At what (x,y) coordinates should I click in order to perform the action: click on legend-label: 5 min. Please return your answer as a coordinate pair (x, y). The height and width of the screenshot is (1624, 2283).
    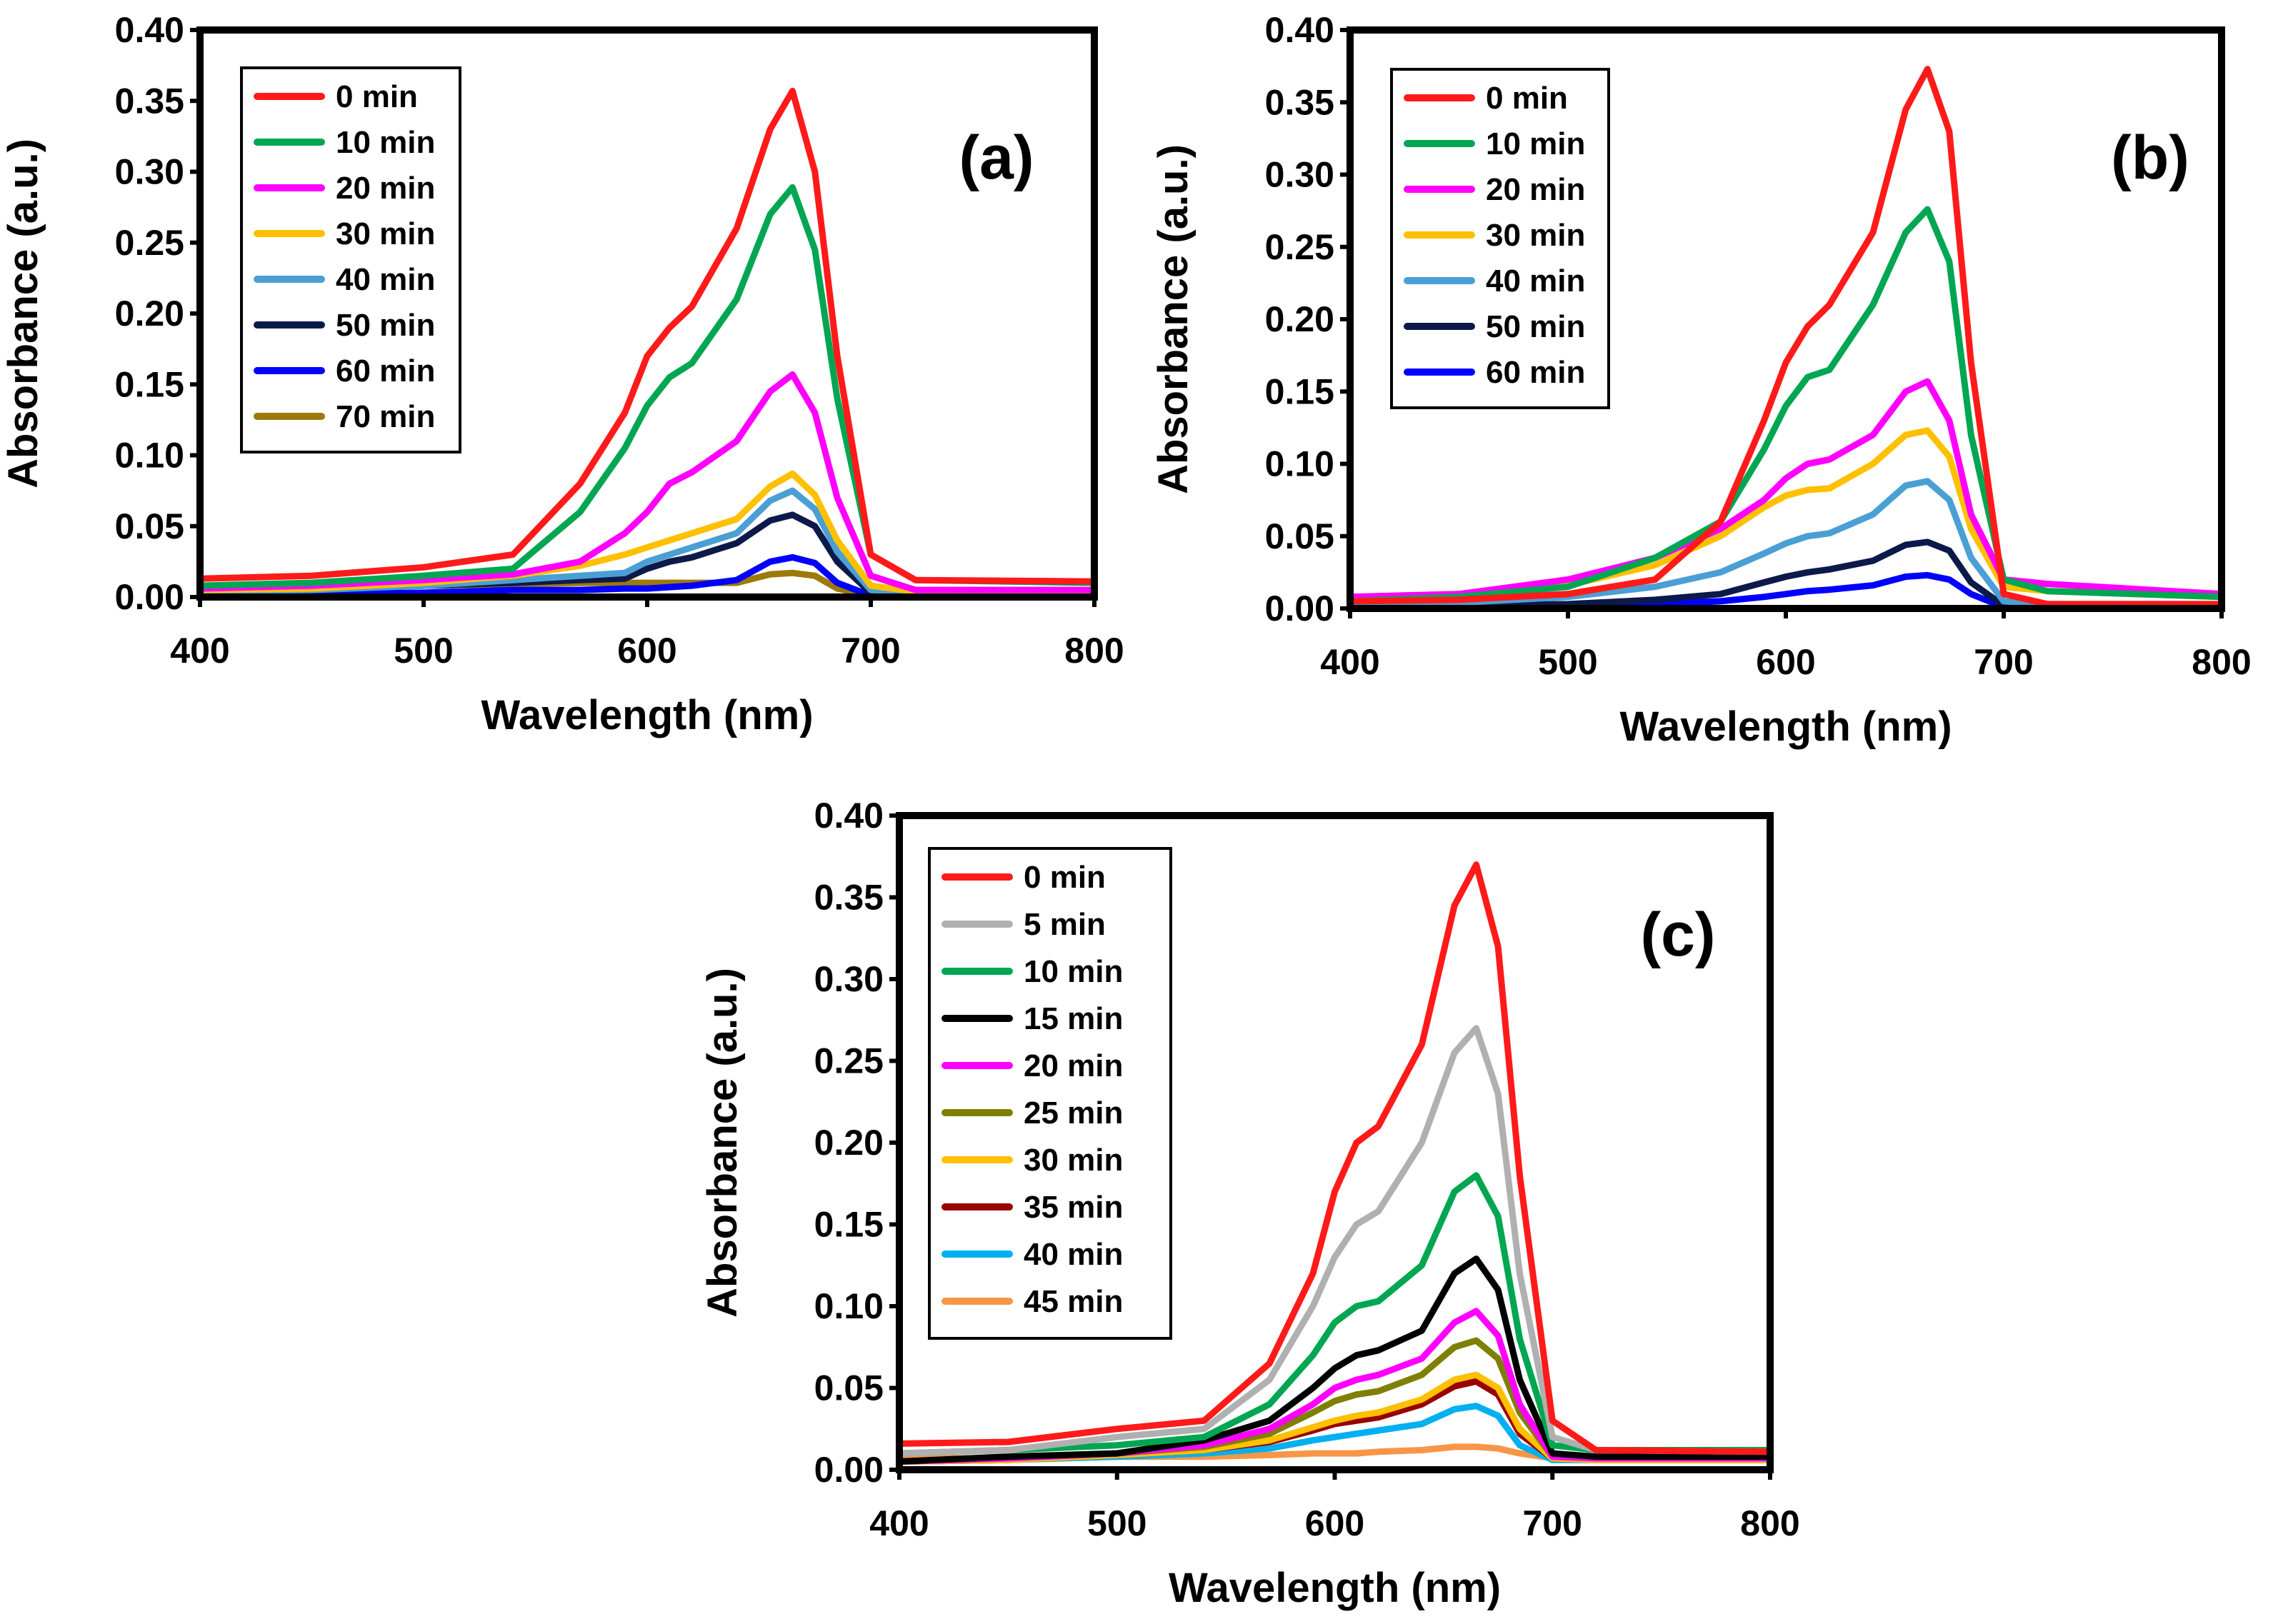
    Looking at the image, I should click on (1065, 924).